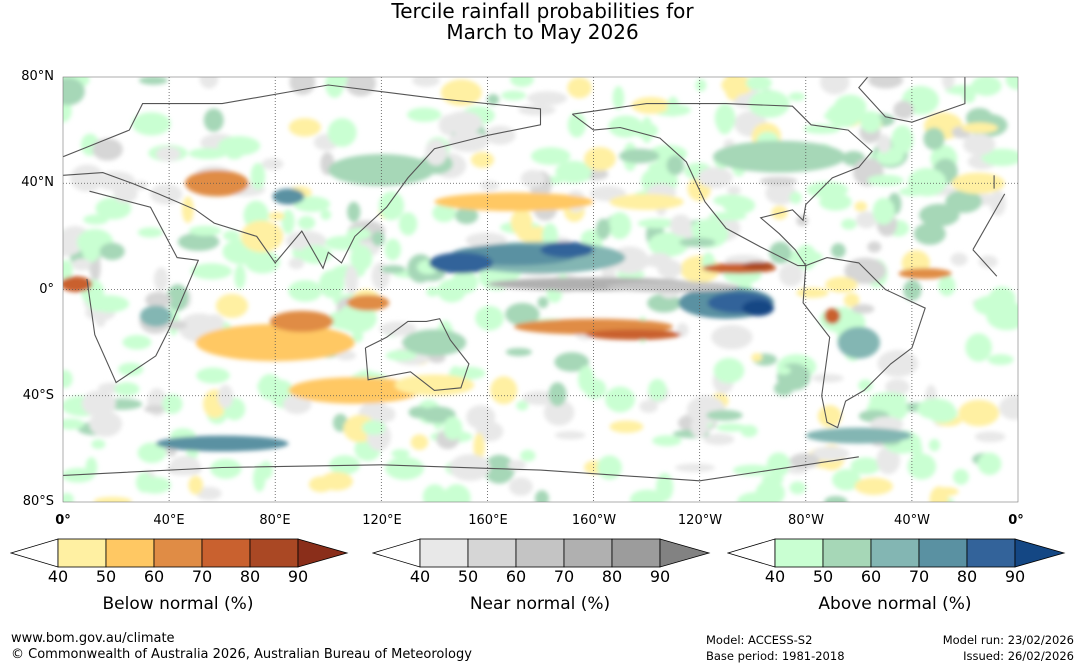 The width and height of the screenshot is (1085, 667). Describe the element at coordinates (1040, 553) in the screenshot. I see `colorbar-upper-extend` at that location.